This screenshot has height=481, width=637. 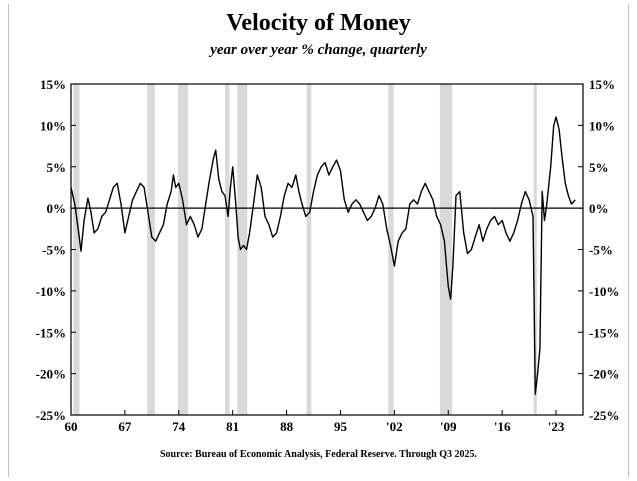 I want to click on y-tick-label-left: -20%, so click(x=51, y=374).